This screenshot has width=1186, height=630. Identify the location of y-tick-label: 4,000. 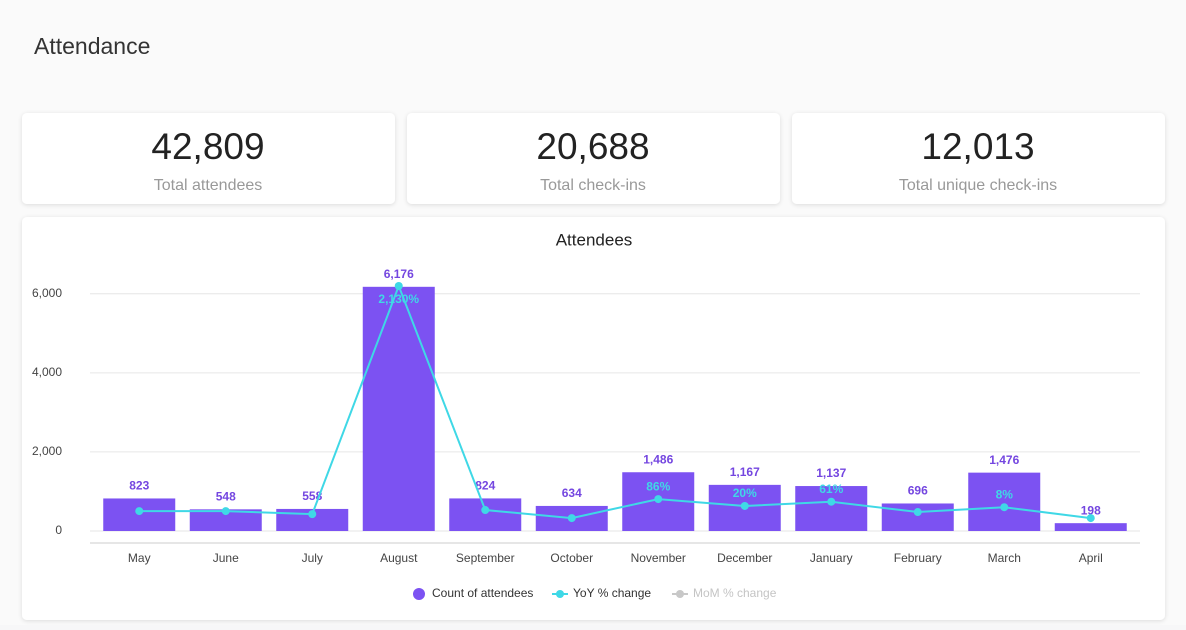
(47, 372).